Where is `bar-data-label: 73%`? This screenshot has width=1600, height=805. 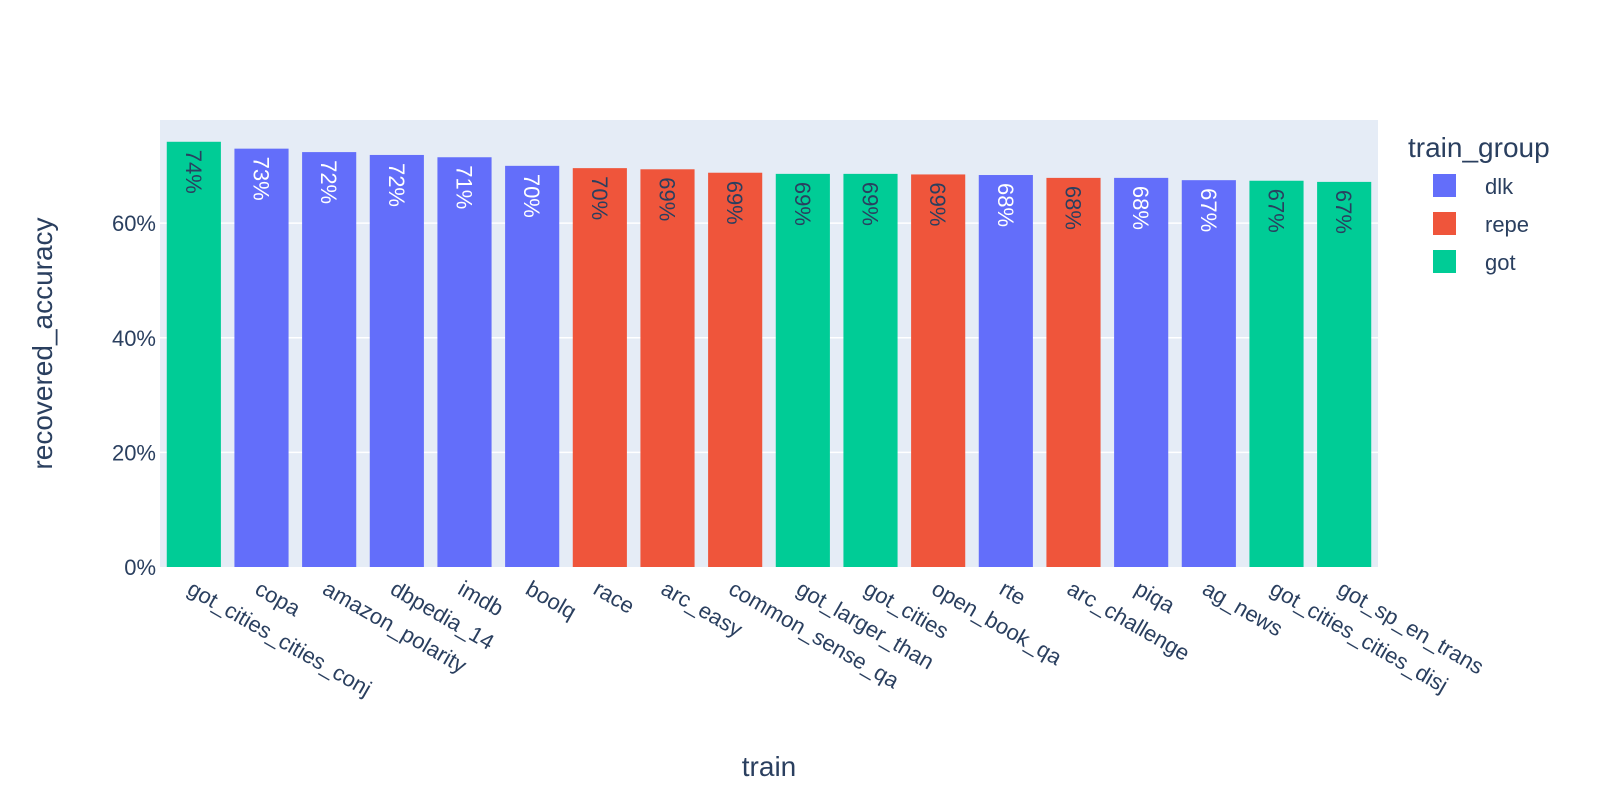 bar-data-label: 73% is located at coordinates (261, 179).